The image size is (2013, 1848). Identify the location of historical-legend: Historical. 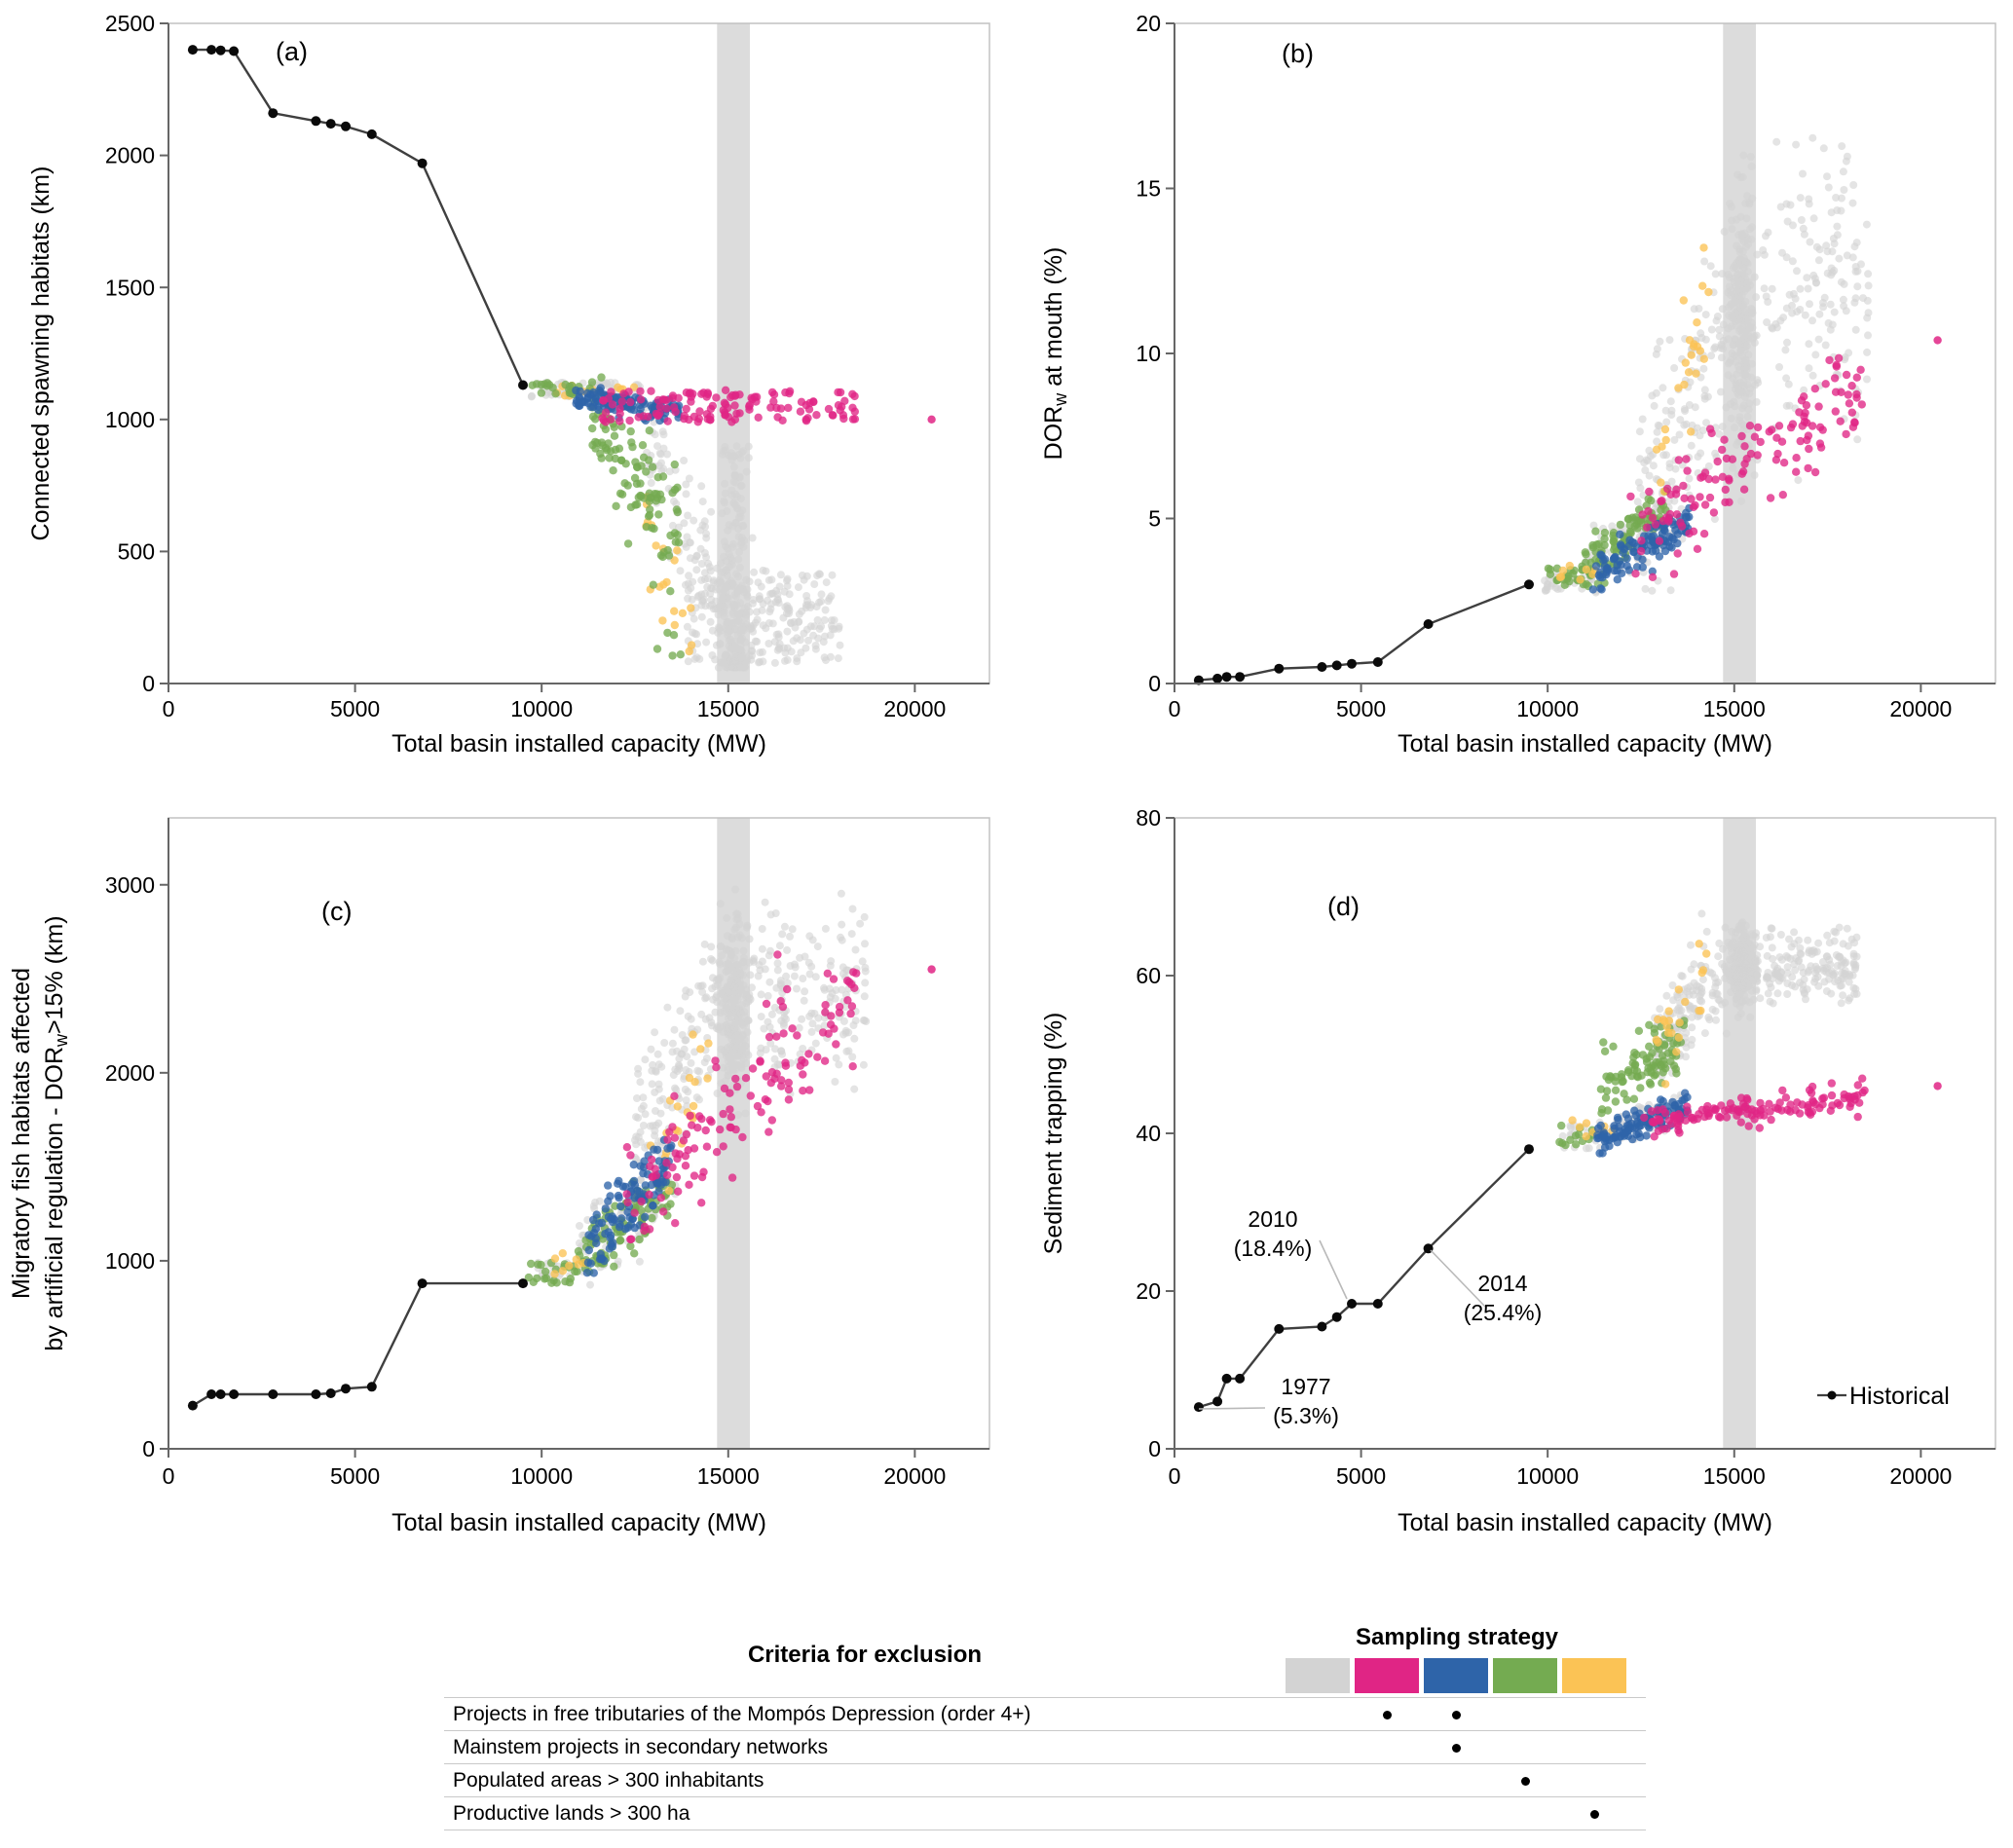
(1883, 1396).